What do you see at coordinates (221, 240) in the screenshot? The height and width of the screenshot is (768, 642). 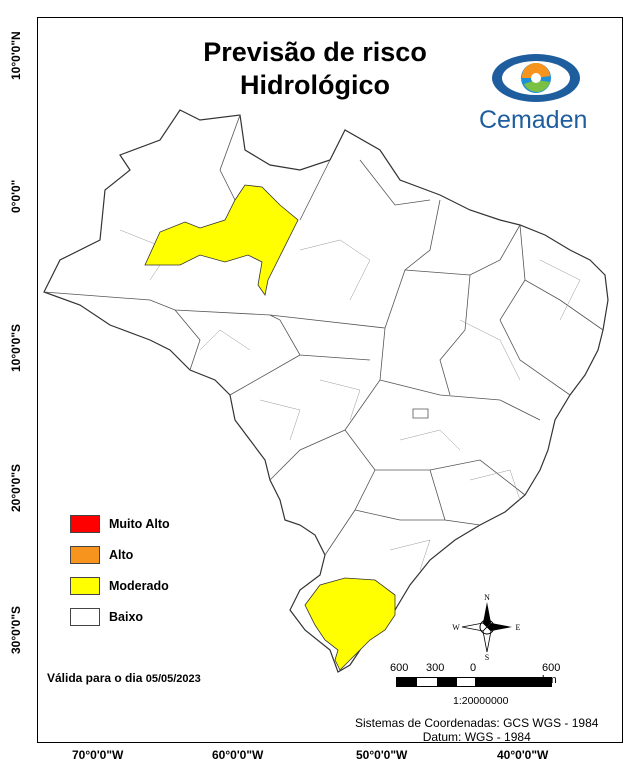 I see `risk-region-amazonas` at bounding box center [221, 240].